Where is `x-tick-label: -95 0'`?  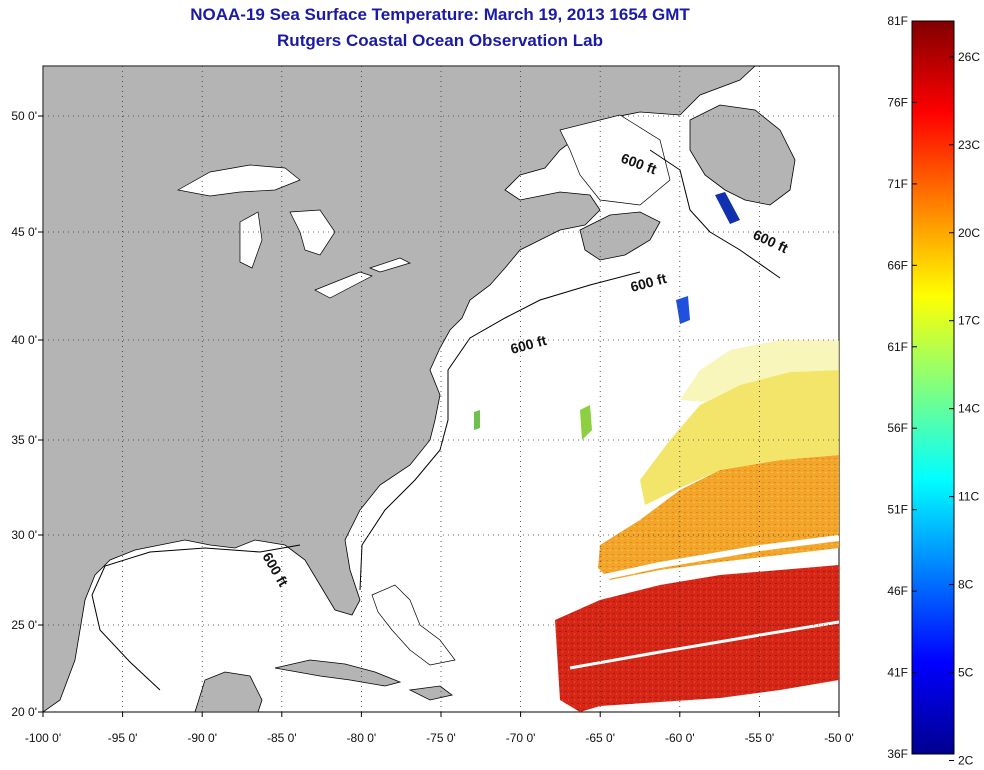
x-tick-label: -95 0' is located at coordinates (123, 738).